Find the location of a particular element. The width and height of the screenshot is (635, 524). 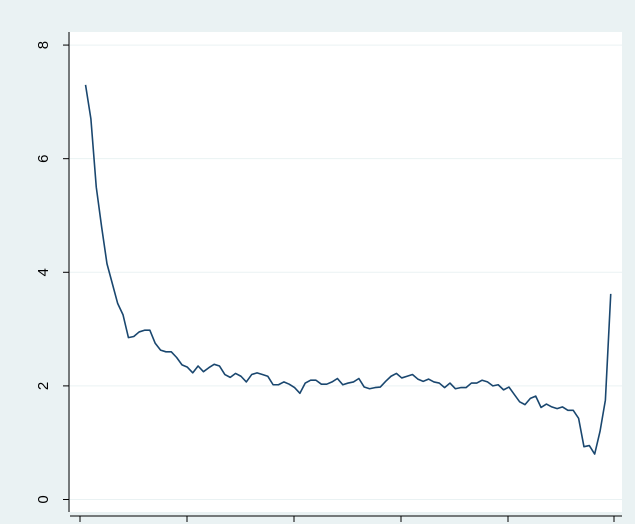

y-tick-label: 0 is located at coordinates (43, 499).